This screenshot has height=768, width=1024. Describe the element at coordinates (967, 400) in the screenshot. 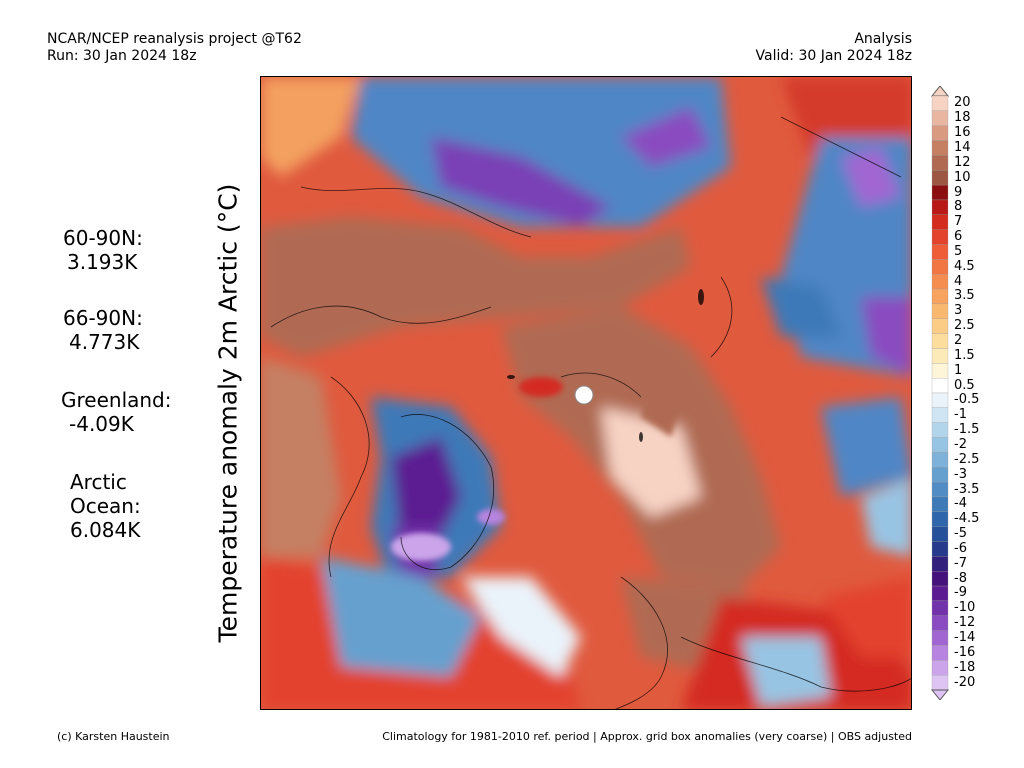

I see `colorbar-tick-label: -0.5` at that location.